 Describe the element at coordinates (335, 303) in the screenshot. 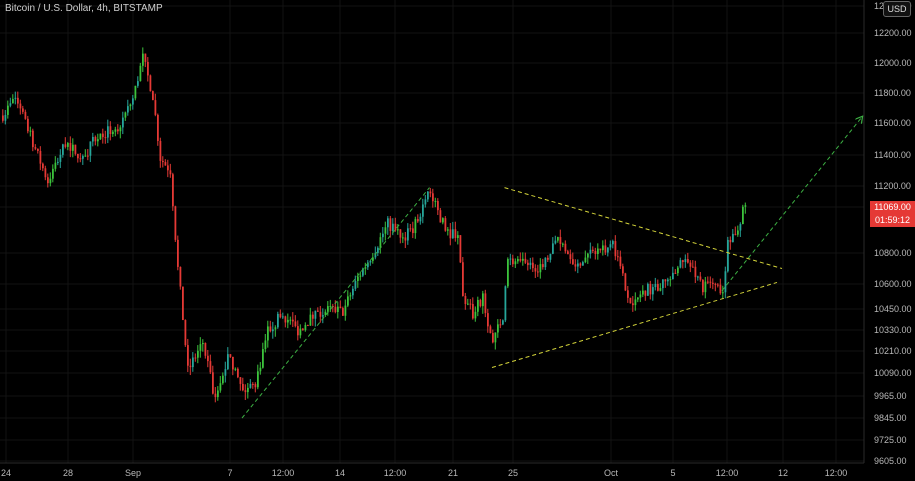

I see `trendline-green-support` at that location.